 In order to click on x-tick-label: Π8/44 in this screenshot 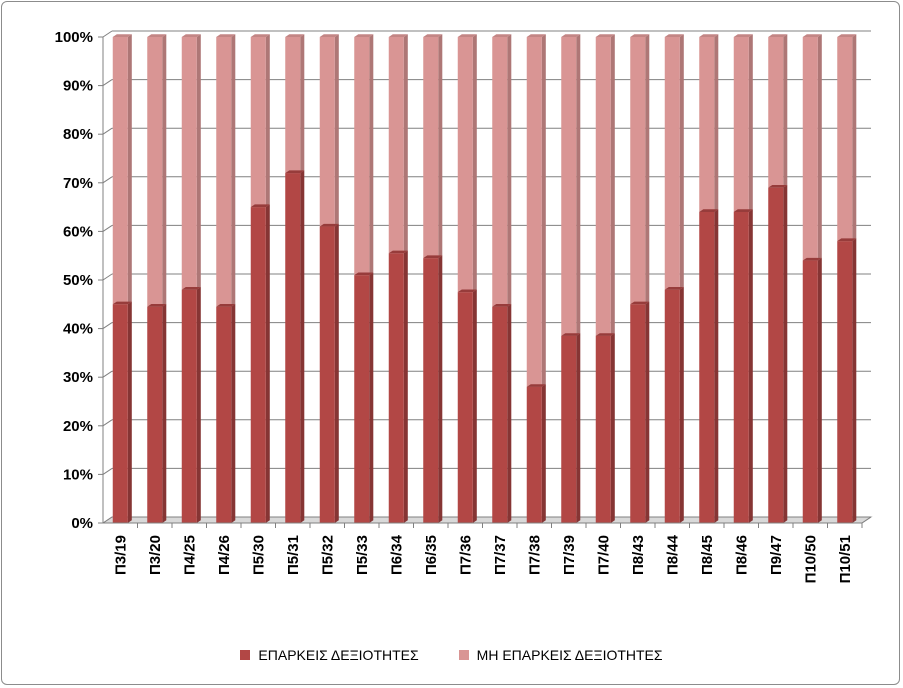, I will do `click(672, 554)`.